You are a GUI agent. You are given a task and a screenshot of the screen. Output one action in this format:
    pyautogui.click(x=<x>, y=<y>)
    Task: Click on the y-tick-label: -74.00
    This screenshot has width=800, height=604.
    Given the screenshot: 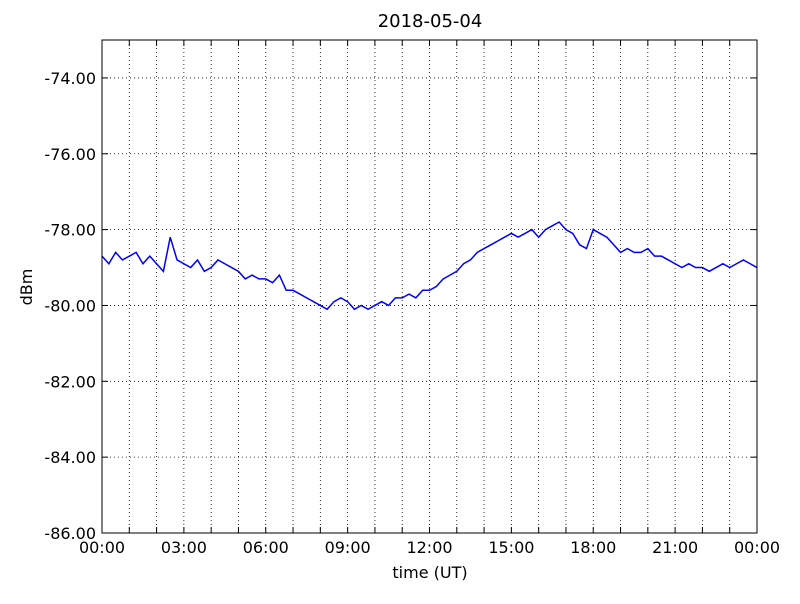 What is the action you would take?
    pyautogui.click(x=70, y=78)
    